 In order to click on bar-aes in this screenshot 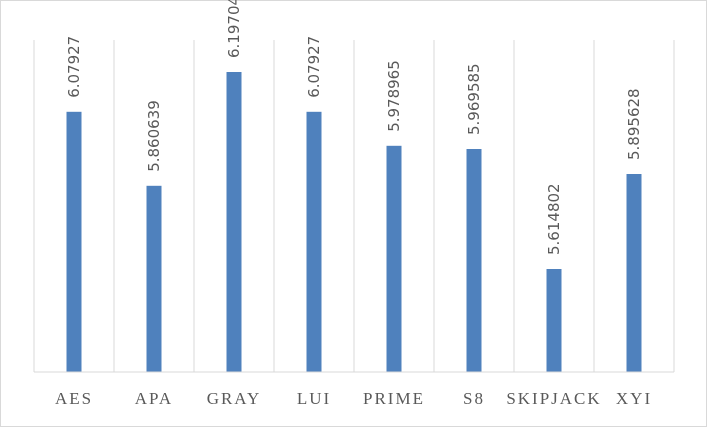, I will do `click(74, 242)`.